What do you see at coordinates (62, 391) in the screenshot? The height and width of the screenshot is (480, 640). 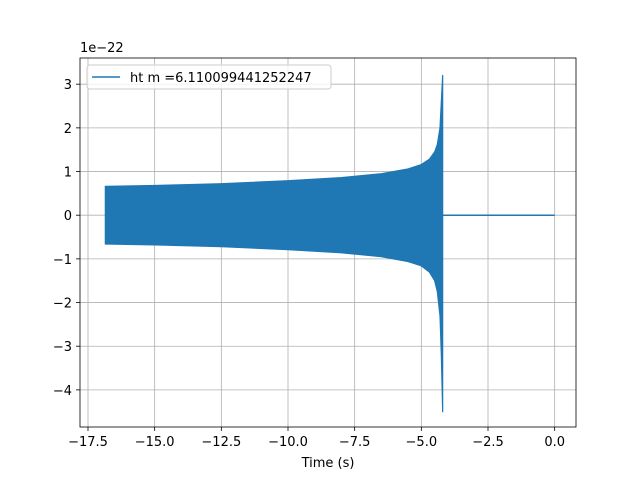 I see `y-tick-label: −4` at bounding box center [62, 391].